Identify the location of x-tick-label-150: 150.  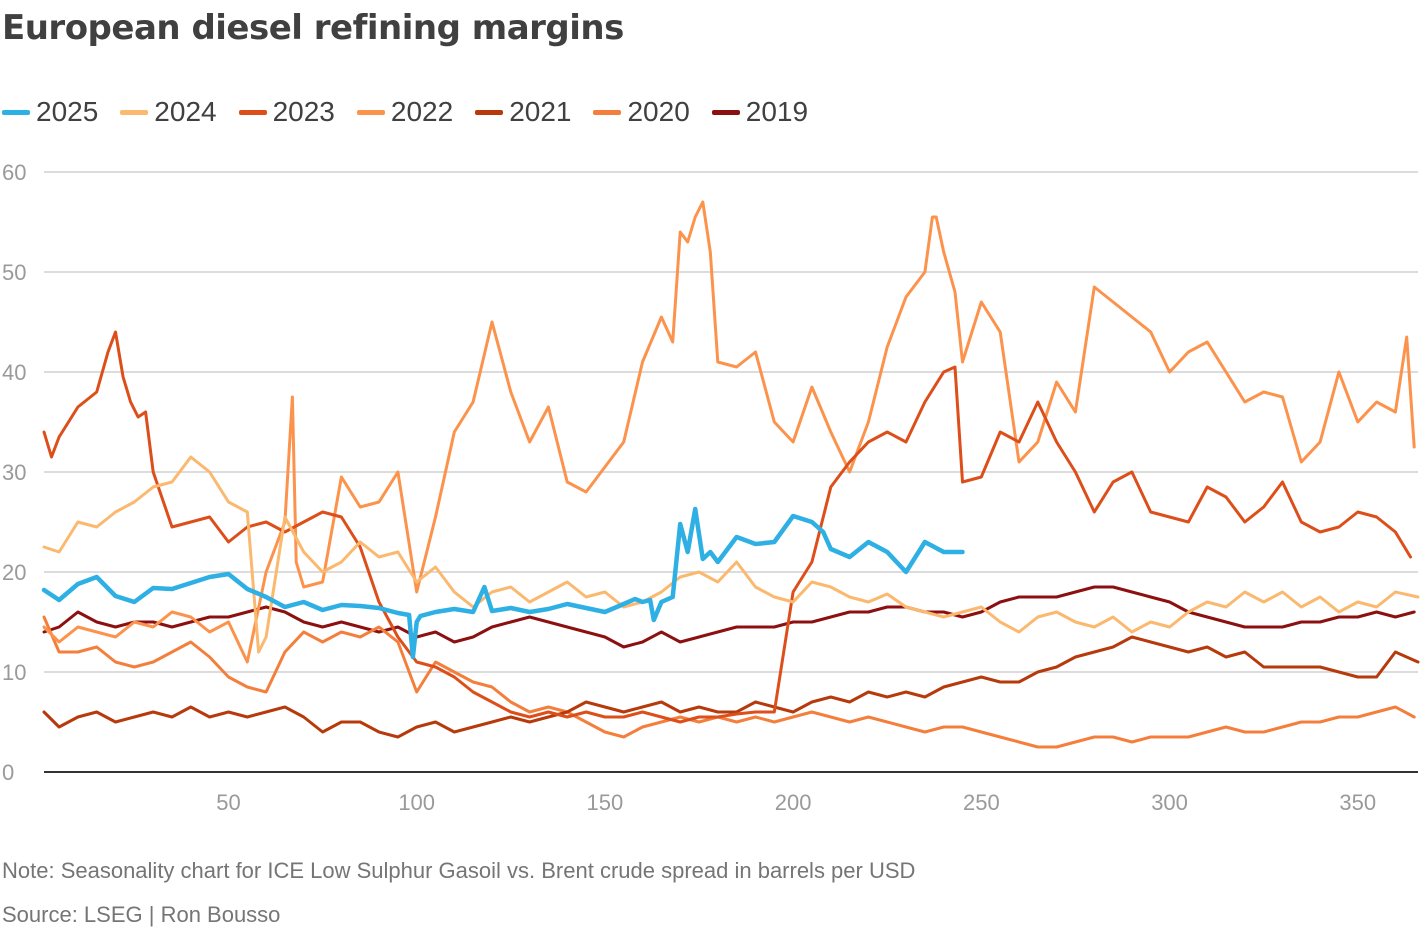
(605, 802).